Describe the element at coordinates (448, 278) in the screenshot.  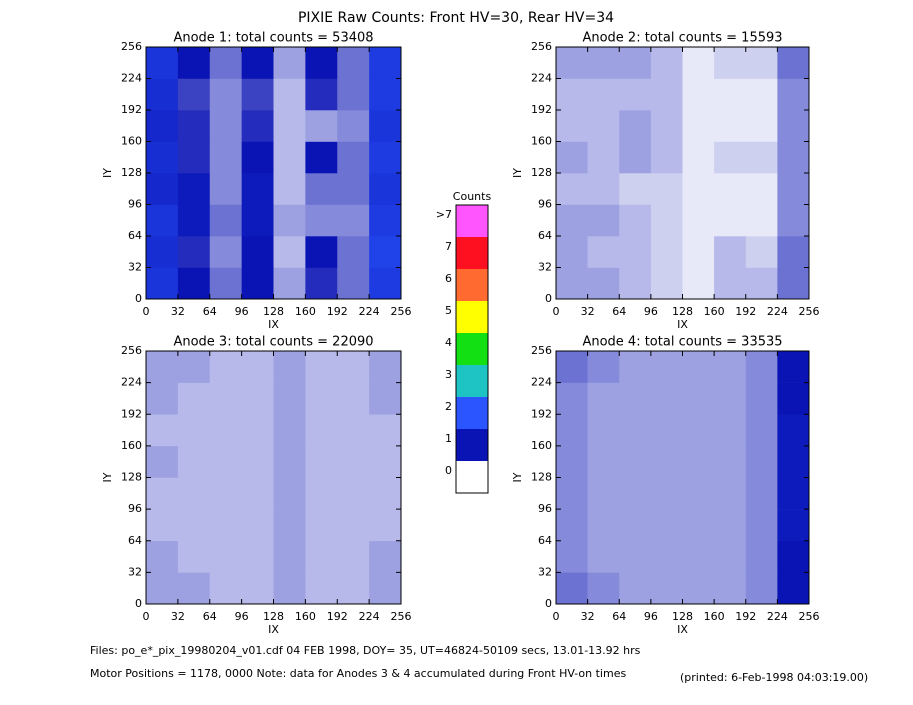
I see `colorbar-label: 6` at that location.